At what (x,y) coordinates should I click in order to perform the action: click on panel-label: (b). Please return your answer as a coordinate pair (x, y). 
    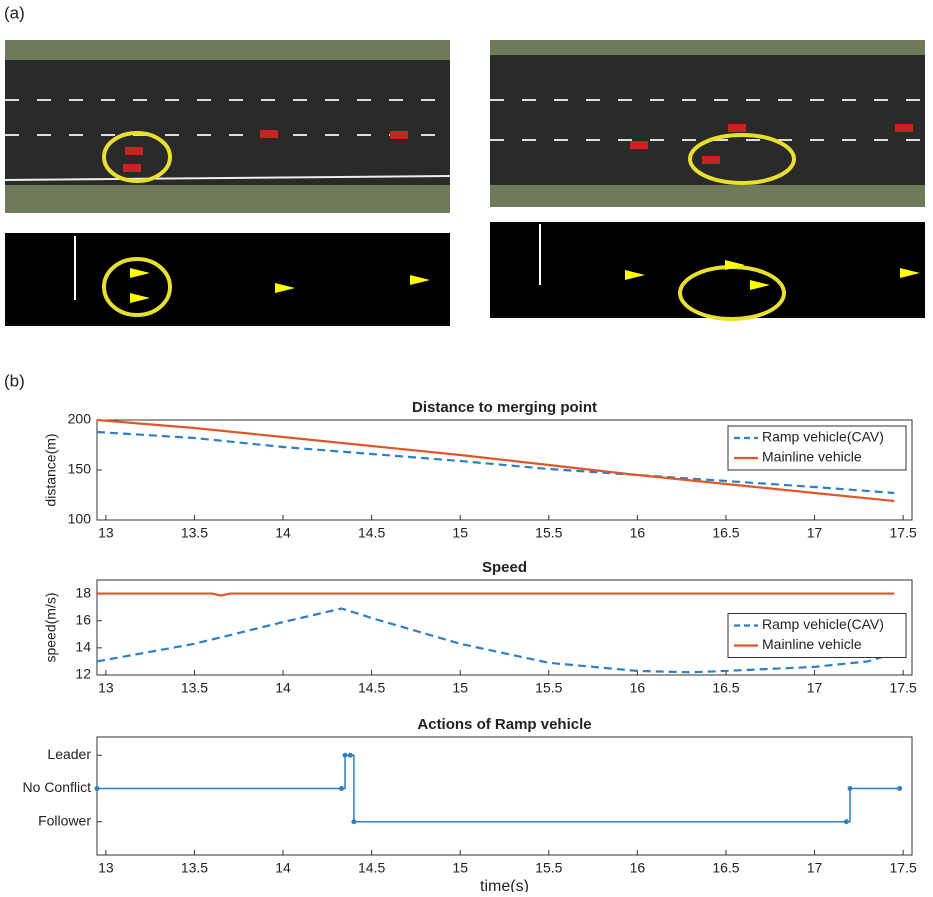
    Looking at the image, I should click on (14, 380).